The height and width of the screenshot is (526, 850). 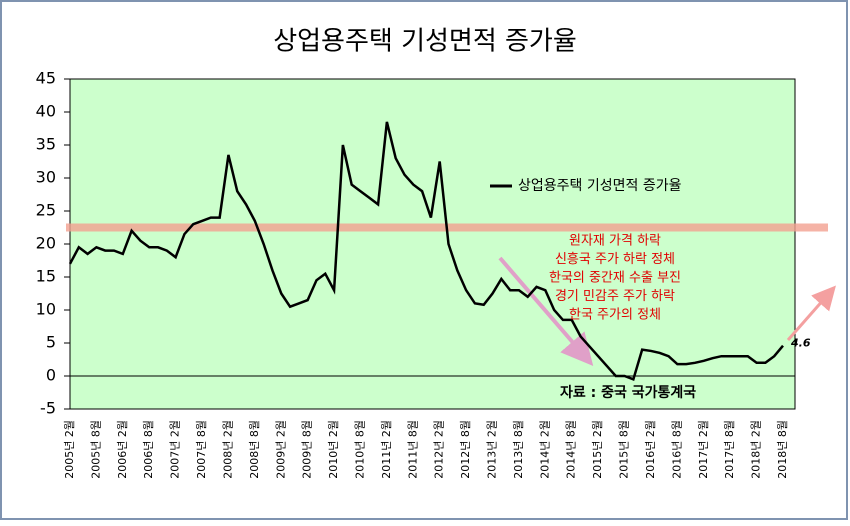 What do you see at coordinates (425, 42) in the screenshot?
I see `chart-title: 상업용주택 기성면적 증가율` at bounding box center [425, 42].